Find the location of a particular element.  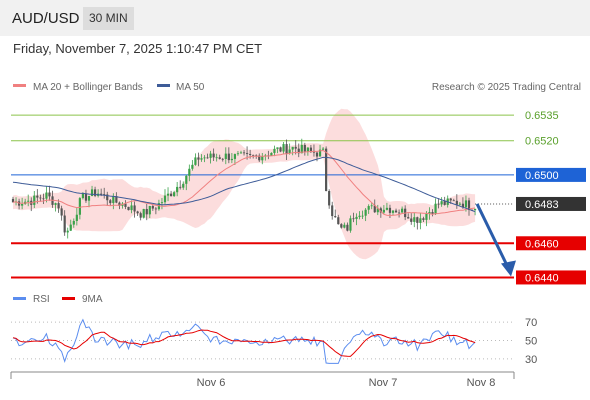

pivot-level-tag is located at coordinates (551, 174).